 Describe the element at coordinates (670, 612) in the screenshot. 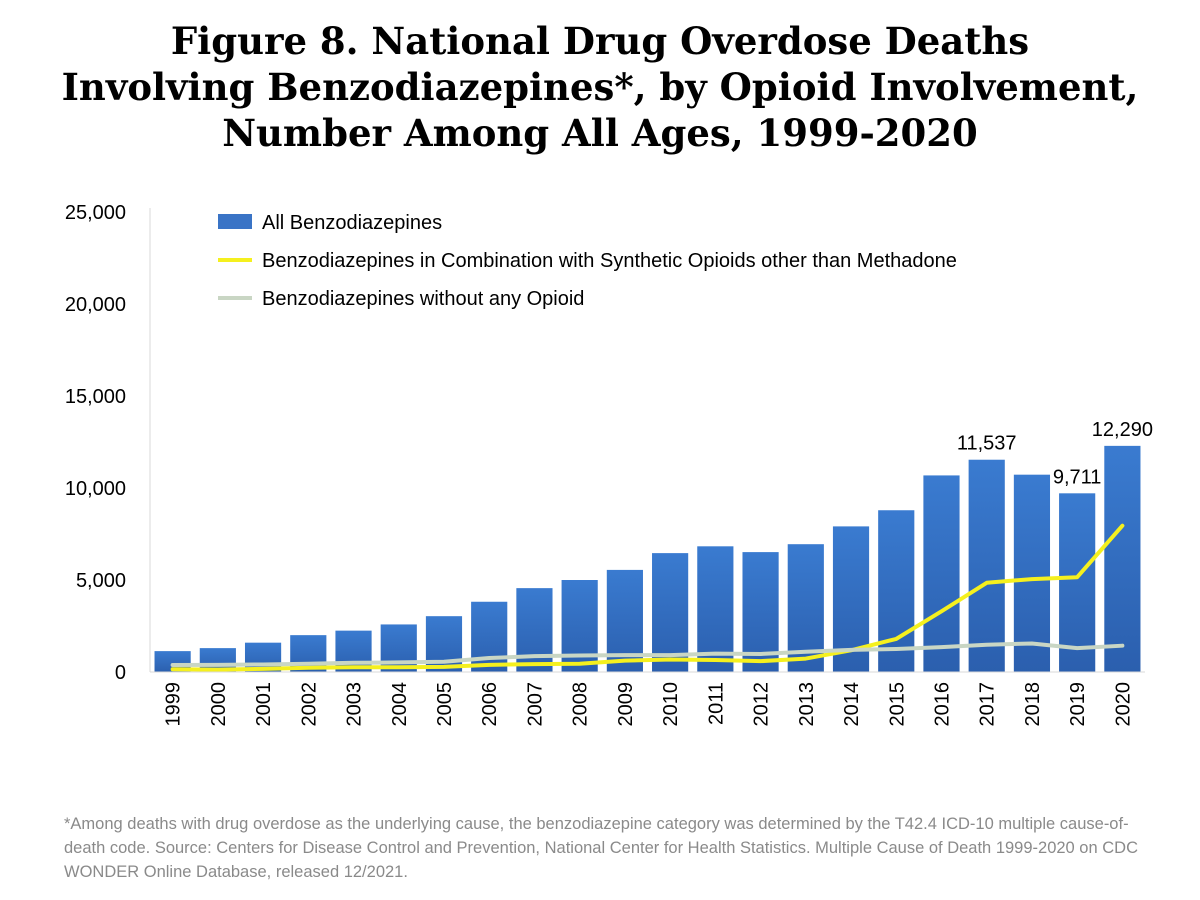

I see `bar-2010` at that location.